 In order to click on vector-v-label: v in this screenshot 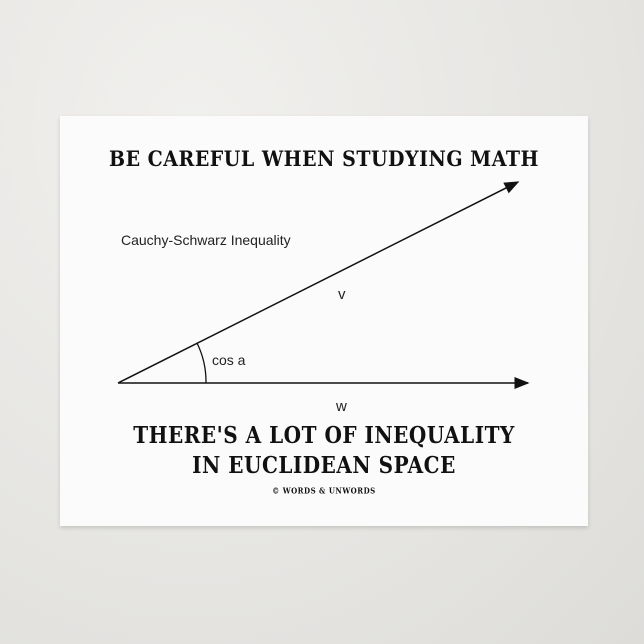, I will do `click(342, 294)`.